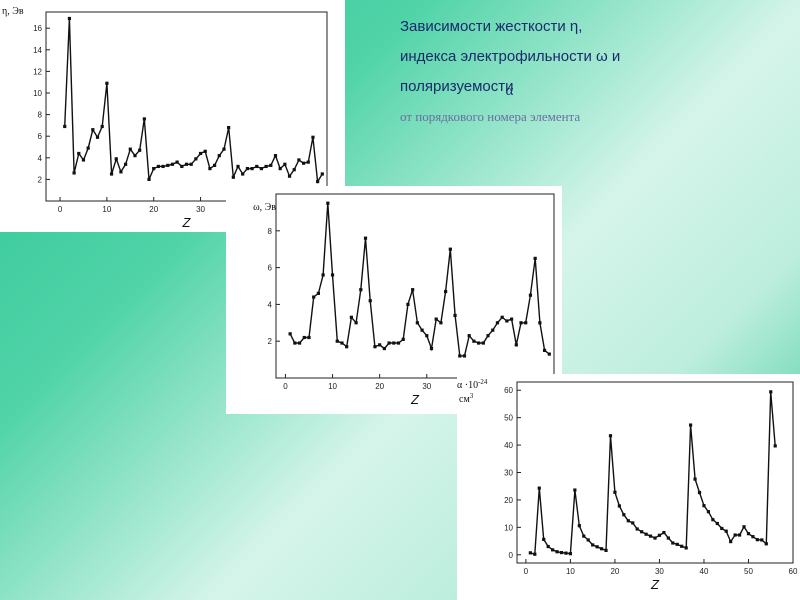 This screenshot has height=600, width=800. Describe the element at coordinates (490, 116) in the screenshot. I see `heading-line-4: от порядкового номера элемента` at that location.